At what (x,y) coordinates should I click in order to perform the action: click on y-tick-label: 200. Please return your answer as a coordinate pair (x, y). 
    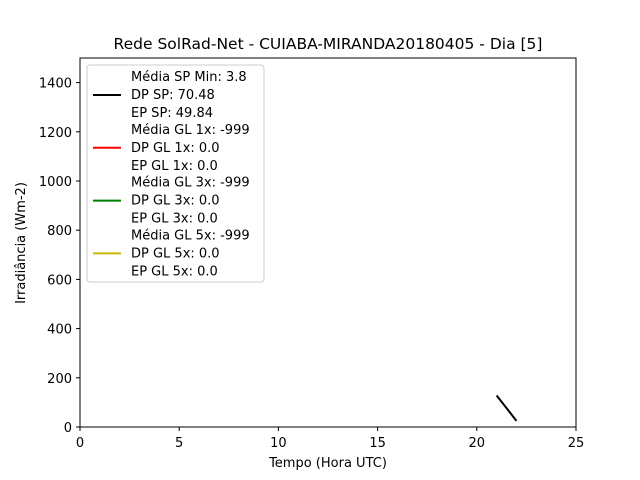
    Looking at the image, I should click on (59, 379).